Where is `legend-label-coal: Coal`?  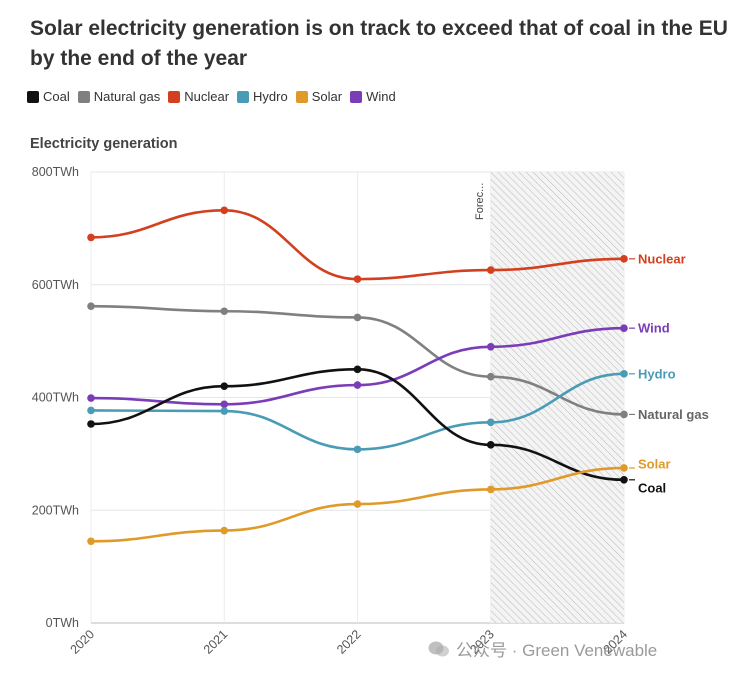 legend-label-coal: Coal is located at coordinates (56, 96).